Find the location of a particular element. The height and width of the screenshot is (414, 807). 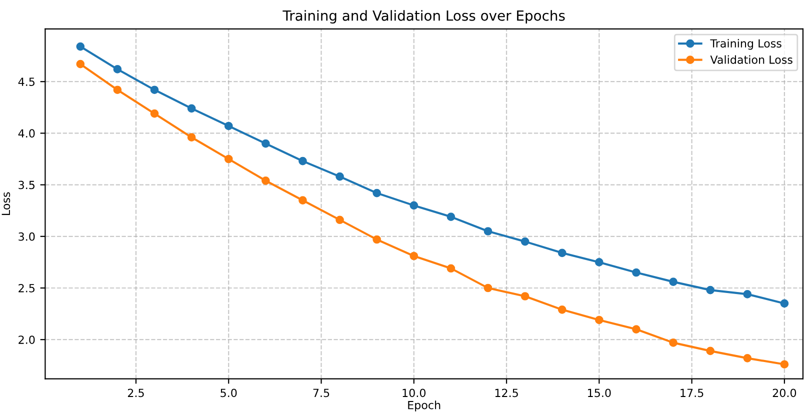

x-tick-label: 7.5 is located at coordinates (321, 393).